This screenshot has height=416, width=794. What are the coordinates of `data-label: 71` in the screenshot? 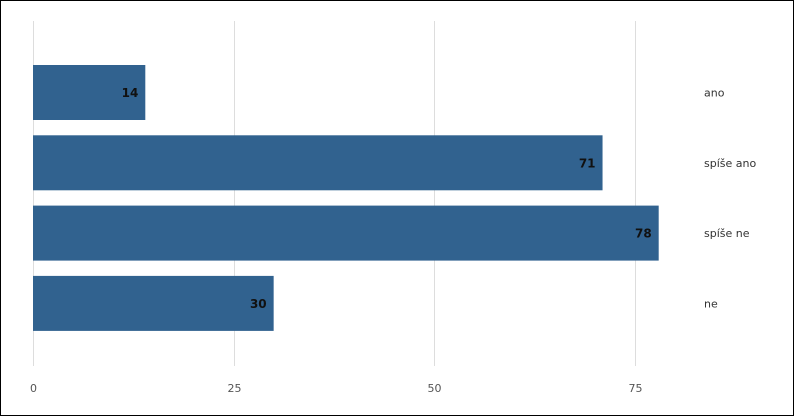 It's located at (587, 163).